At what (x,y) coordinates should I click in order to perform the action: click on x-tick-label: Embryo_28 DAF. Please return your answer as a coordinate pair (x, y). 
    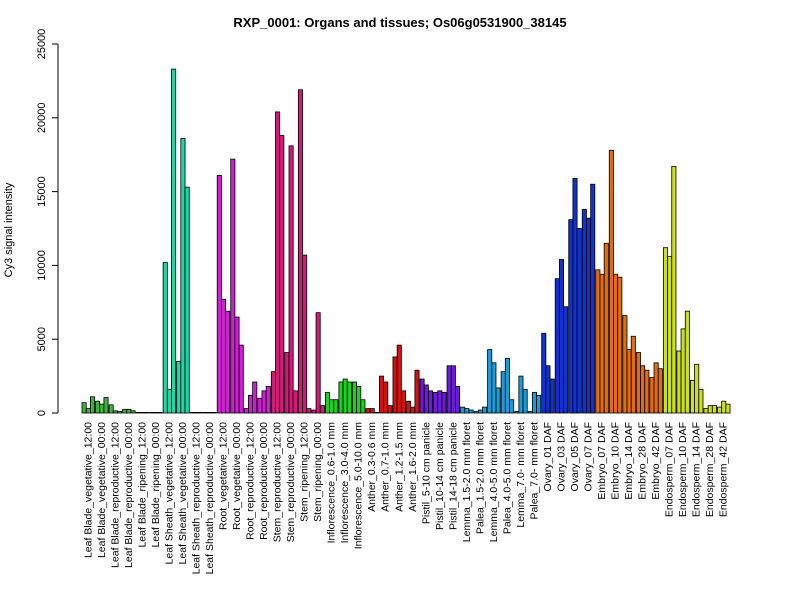
    Looking at the image, I should click on (643, 461).